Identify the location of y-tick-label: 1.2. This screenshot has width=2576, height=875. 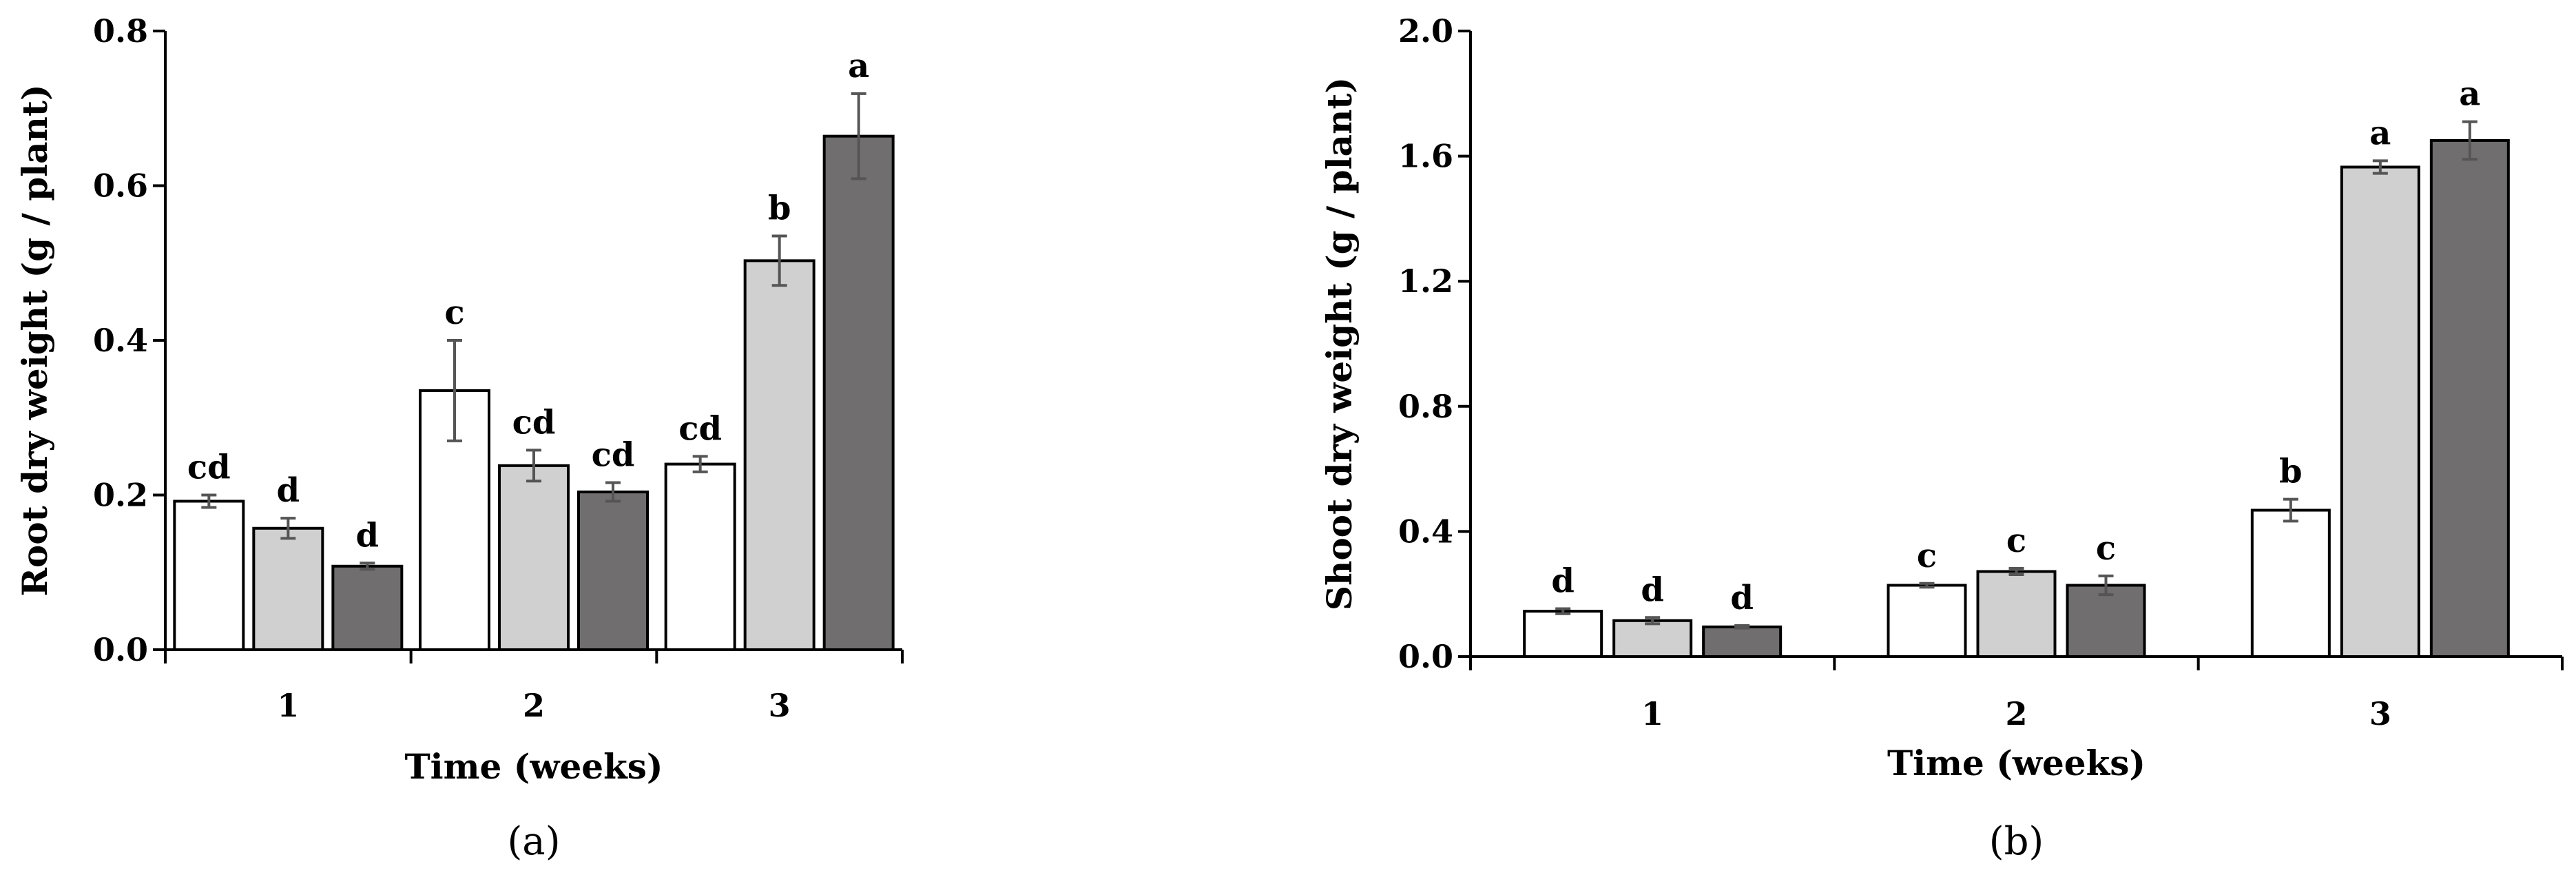
(1425, 281).